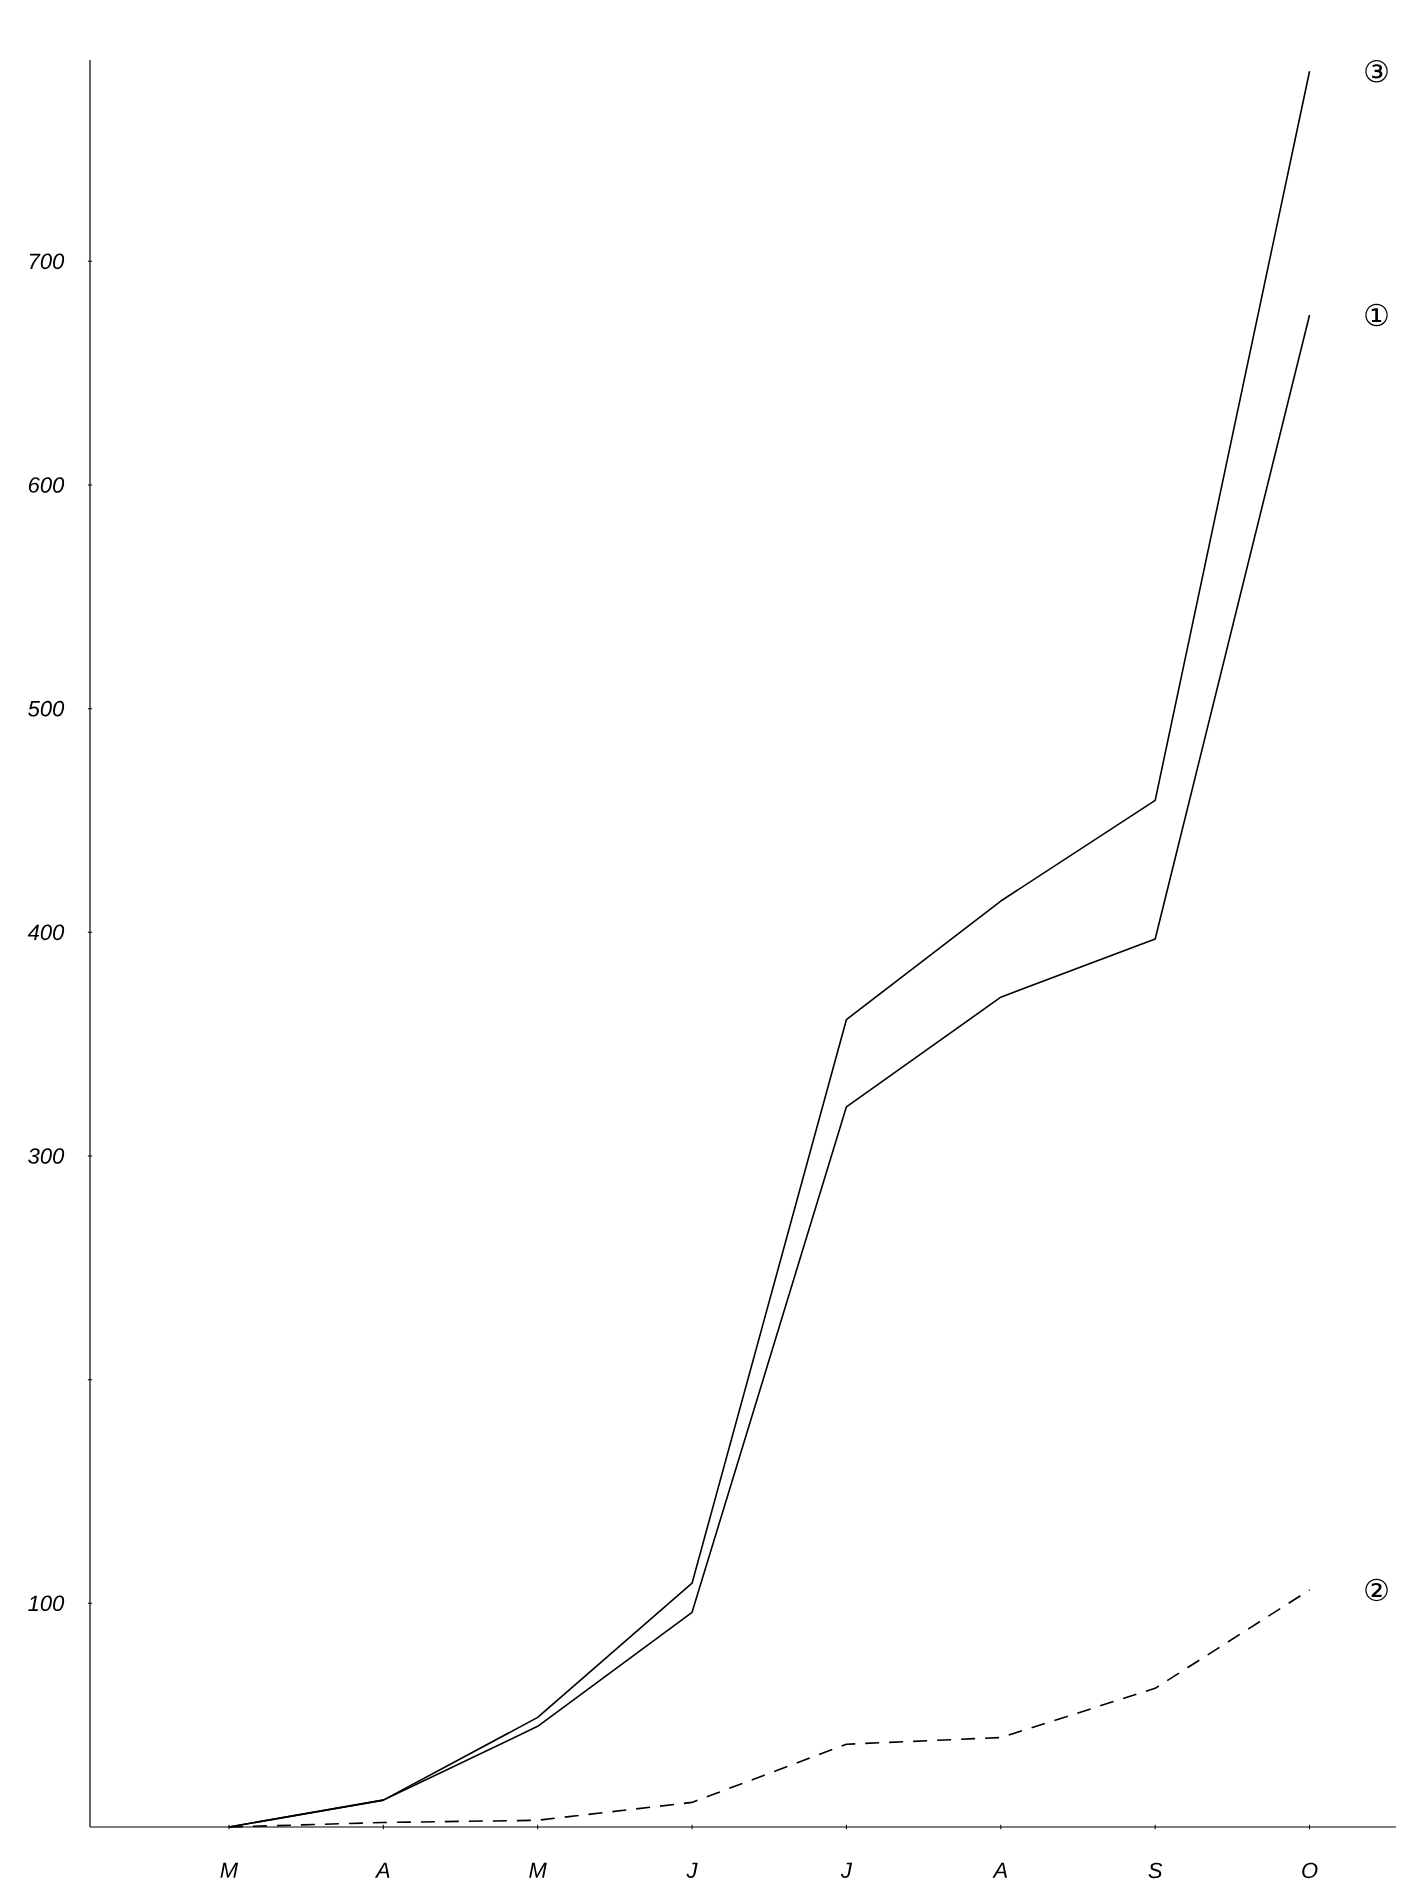 The width and height of the screenshot is (1413, 1887). What do you see at coordinates (1155, 1870) in the screenshot?
I see `x-tick-label: S` at bounding box center [1155, 1870].